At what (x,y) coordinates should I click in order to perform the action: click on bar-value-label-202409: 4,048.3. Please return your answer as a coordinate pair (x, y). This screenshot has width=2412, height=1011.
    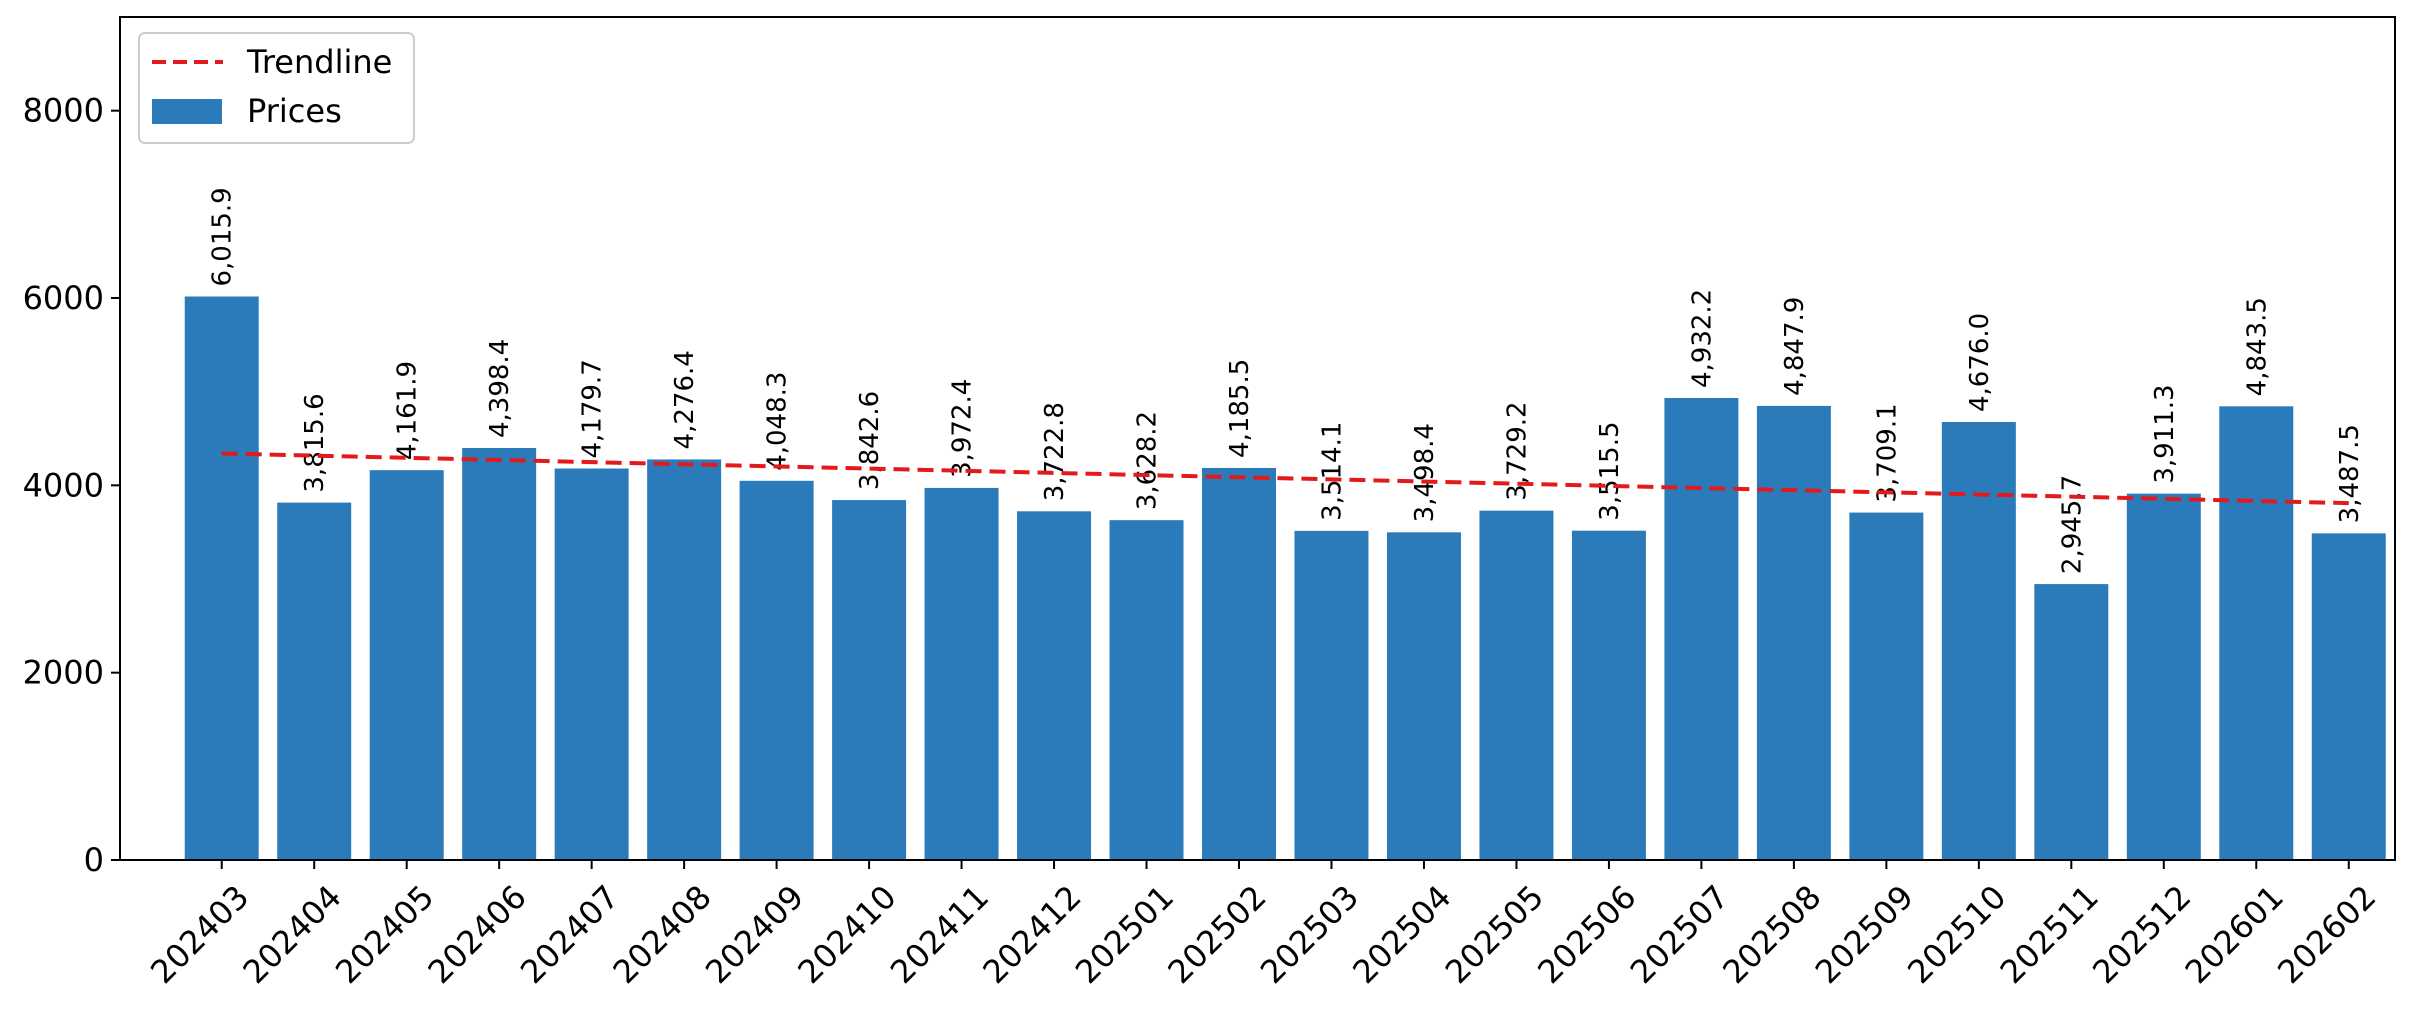
    Looking at the image, I should click on (778, 421).